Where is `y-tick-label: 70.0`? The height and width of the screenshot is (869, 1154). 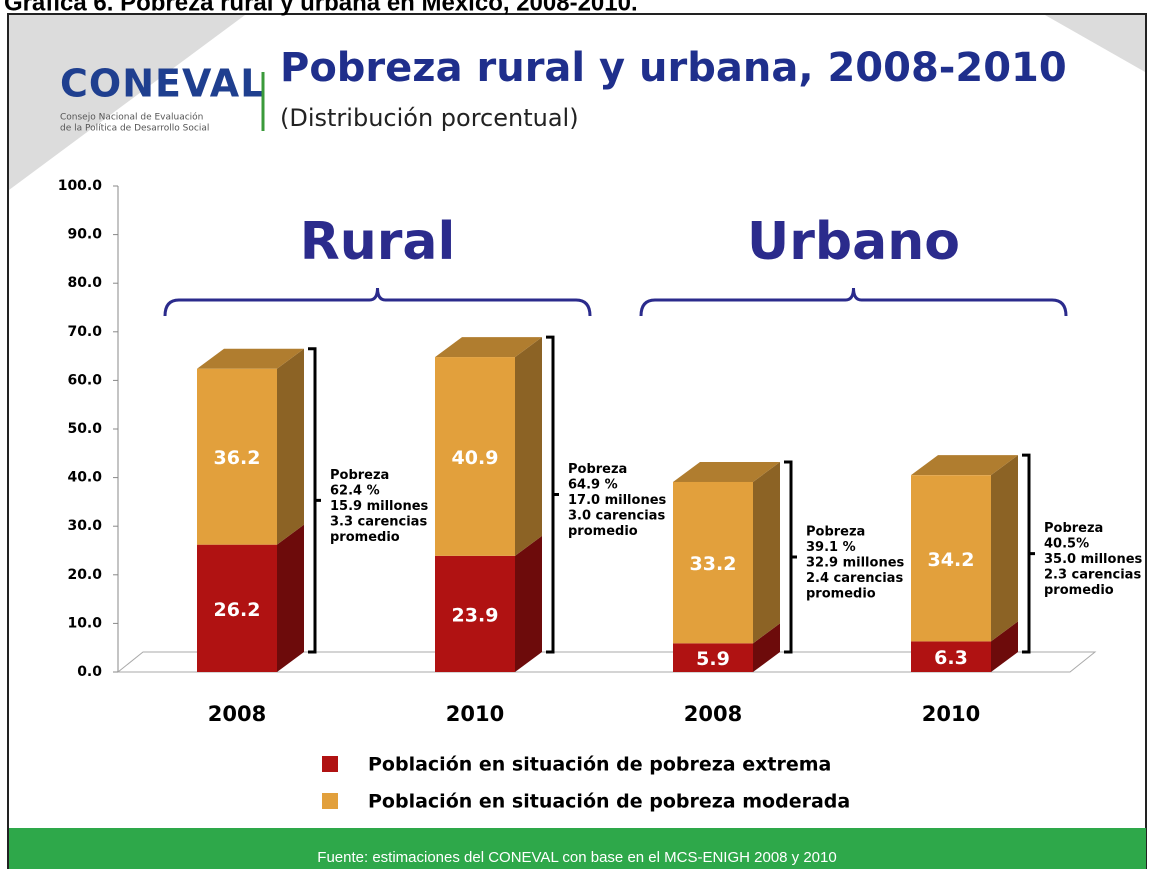 y-tick-label: 70.0 is located at coordinates (84, 332).